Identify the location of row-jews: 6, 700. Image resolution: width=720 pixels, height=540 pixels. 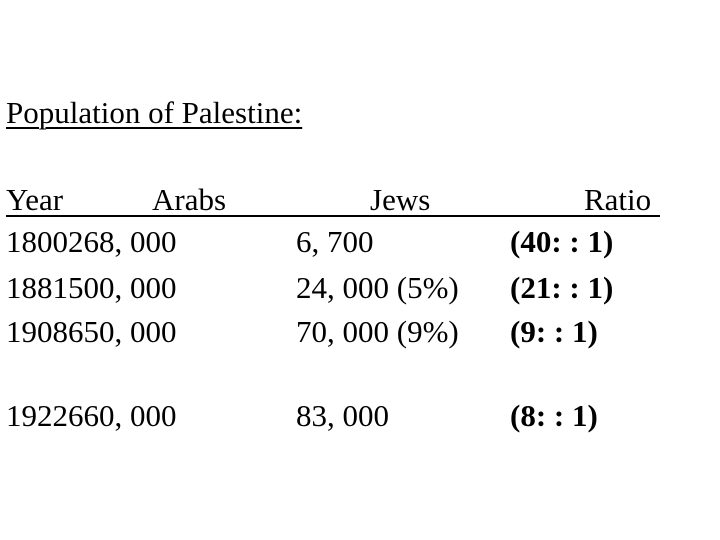
(335, 241).